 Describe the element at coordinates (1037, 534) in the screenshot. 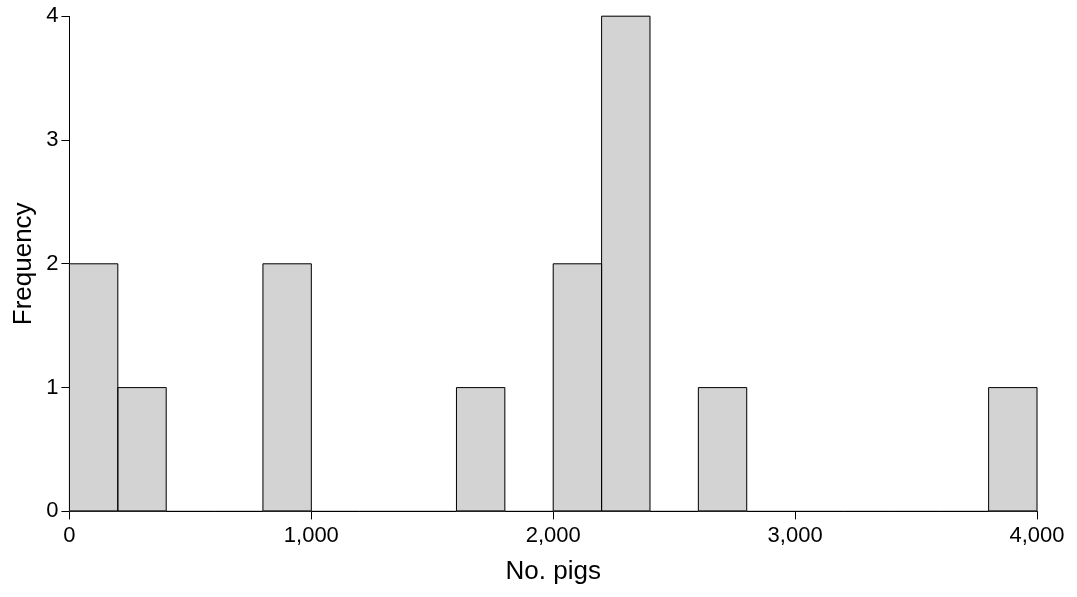

I see `x-tick-label: 4,000` at that location.